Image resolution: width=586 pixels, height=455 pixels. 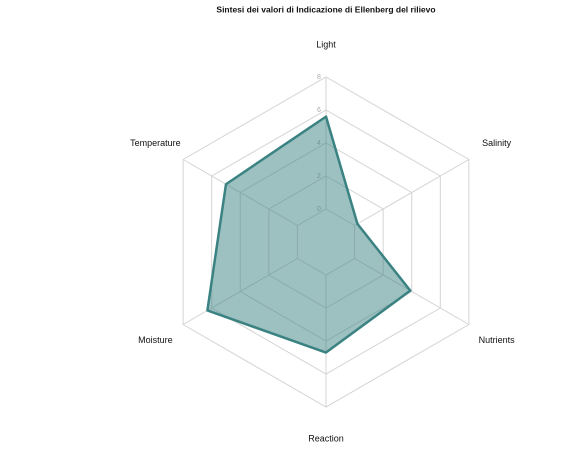 What do you see at coordinates (319, 77) in the screenshot?
I see `r-tick-label: 8` at bounding box center [319, 77].